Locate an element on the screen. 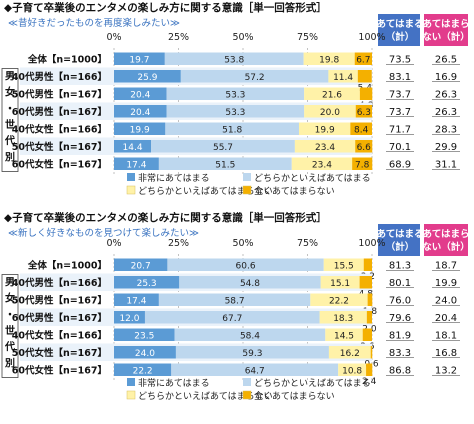 Image resolution: width=474 pixels, height=424 pixels. data-label: 19.9 is located at coordinates (140, 130).